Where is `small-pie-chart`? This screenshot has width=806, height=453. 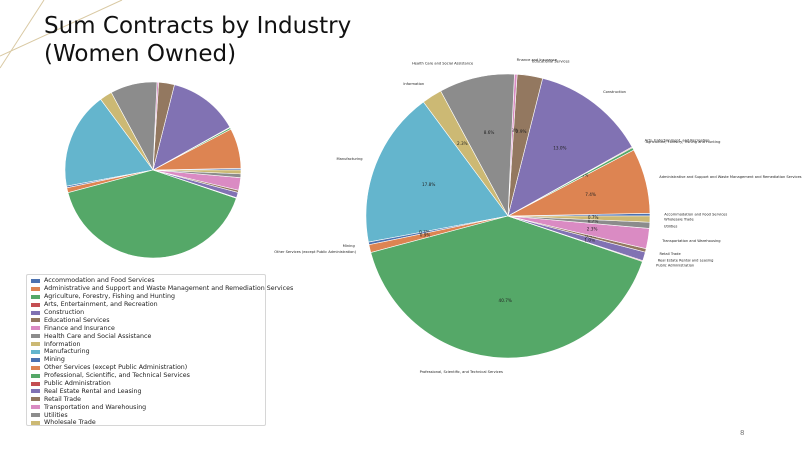
small-pie-chart is located at coordinates (153, 170).